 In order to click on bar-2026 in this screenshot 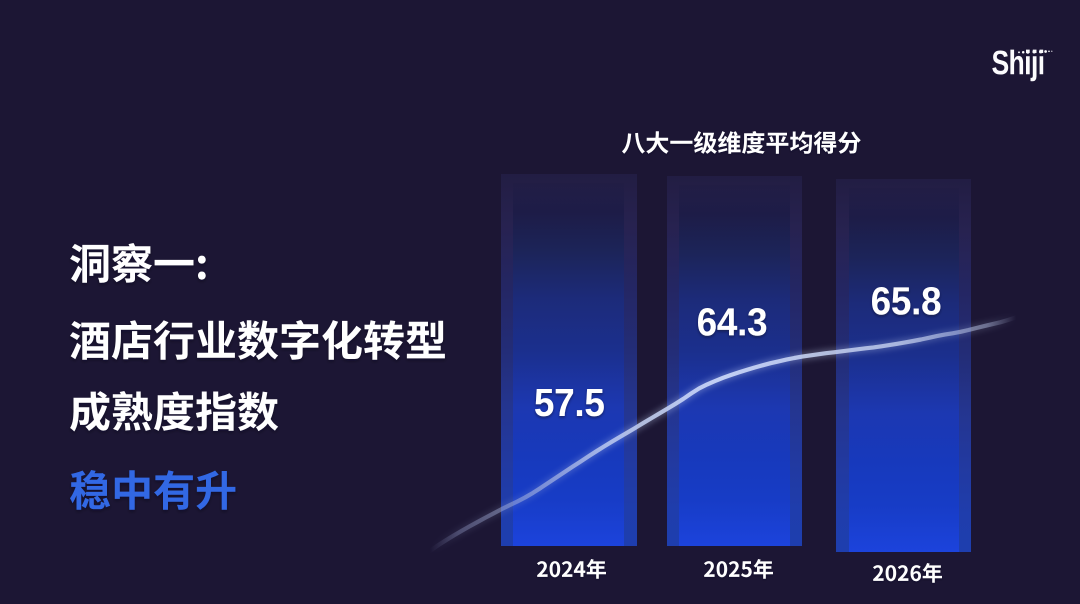, I will do `click(903, 365)`.